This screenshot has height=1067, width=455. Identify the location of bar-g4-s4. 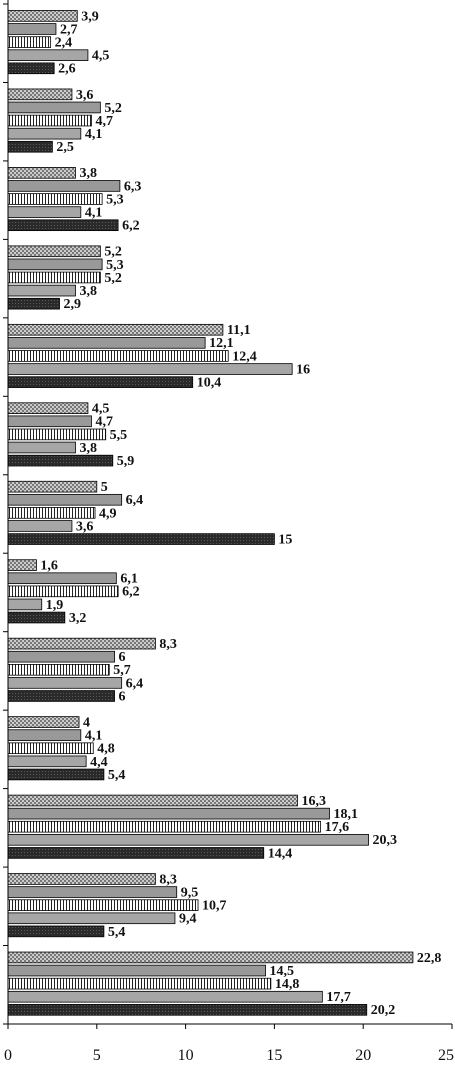
(41, 290).